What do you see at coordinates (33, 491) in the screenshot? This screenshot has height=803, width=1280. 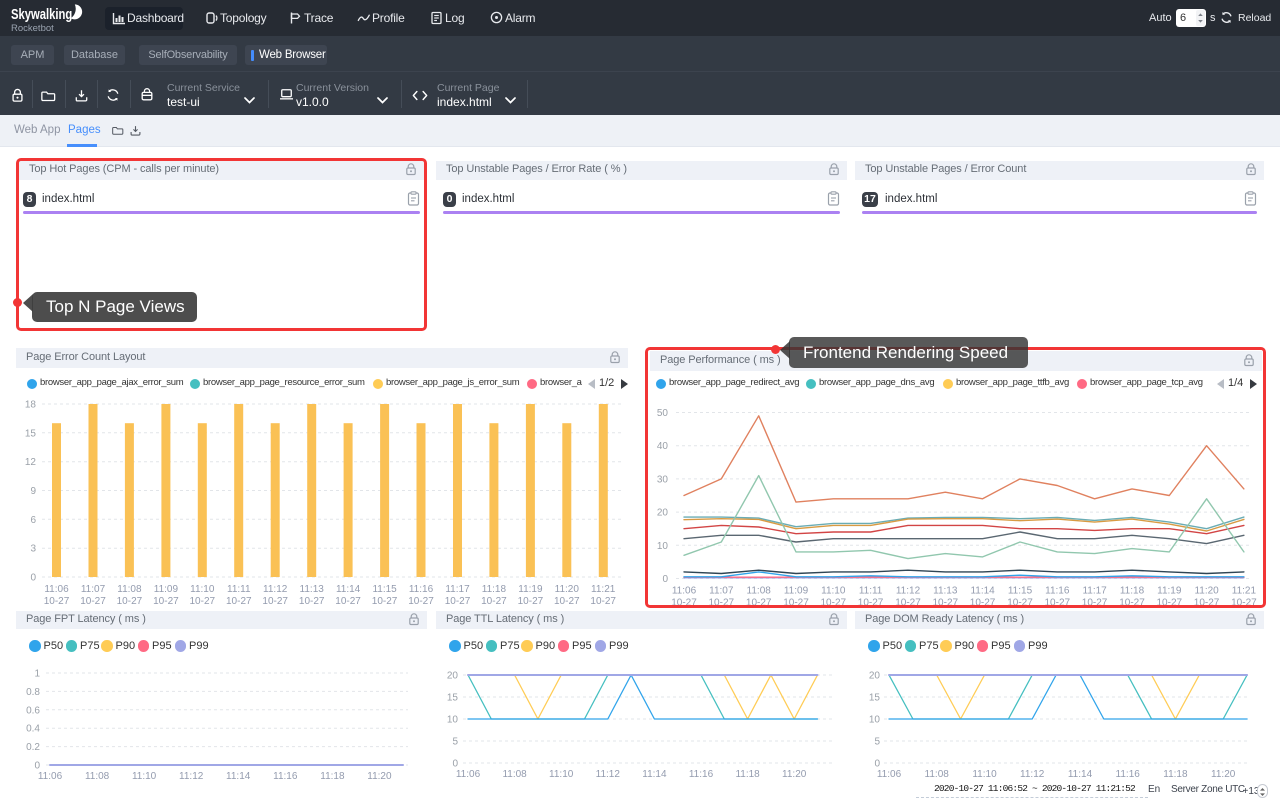 I see `svg-text: 9` at bounding box center [33, 491].